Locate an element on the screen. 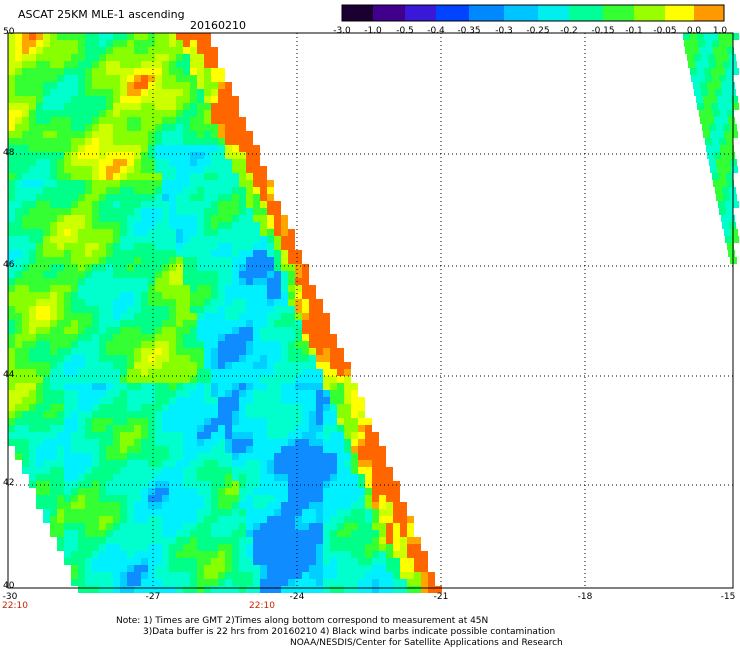 This screenshot has height=650, width=740. colorbar-label: -0.4 is located at coordinates (436, 31).